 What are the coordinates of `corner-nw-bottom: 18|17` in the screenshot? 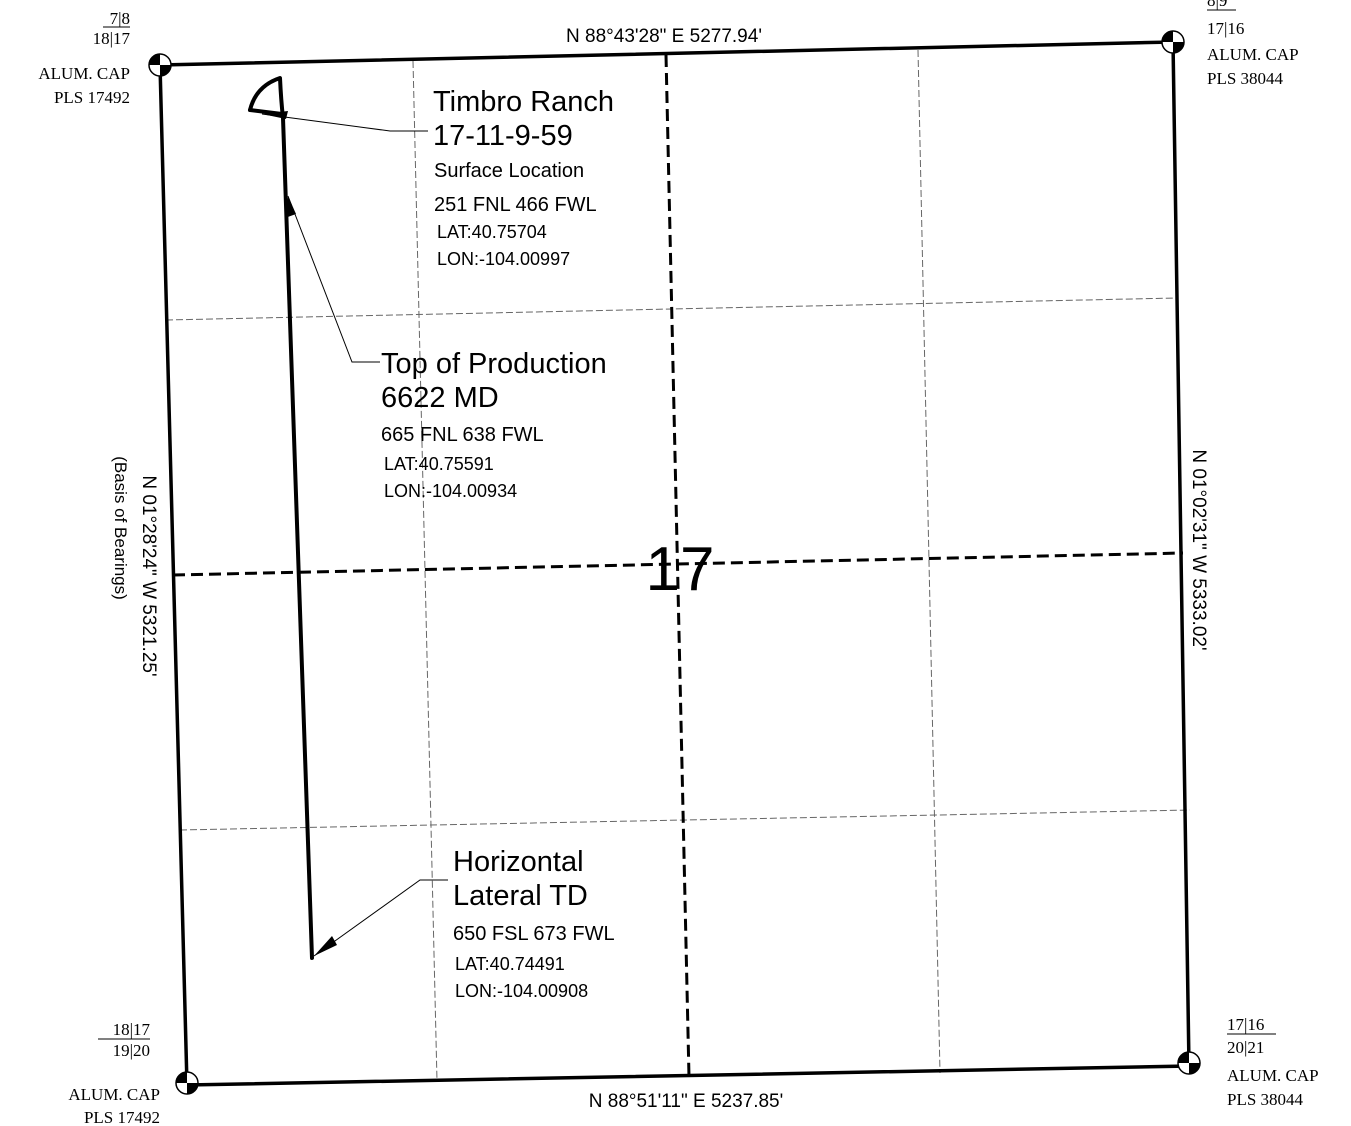 It's located at (112, 38).